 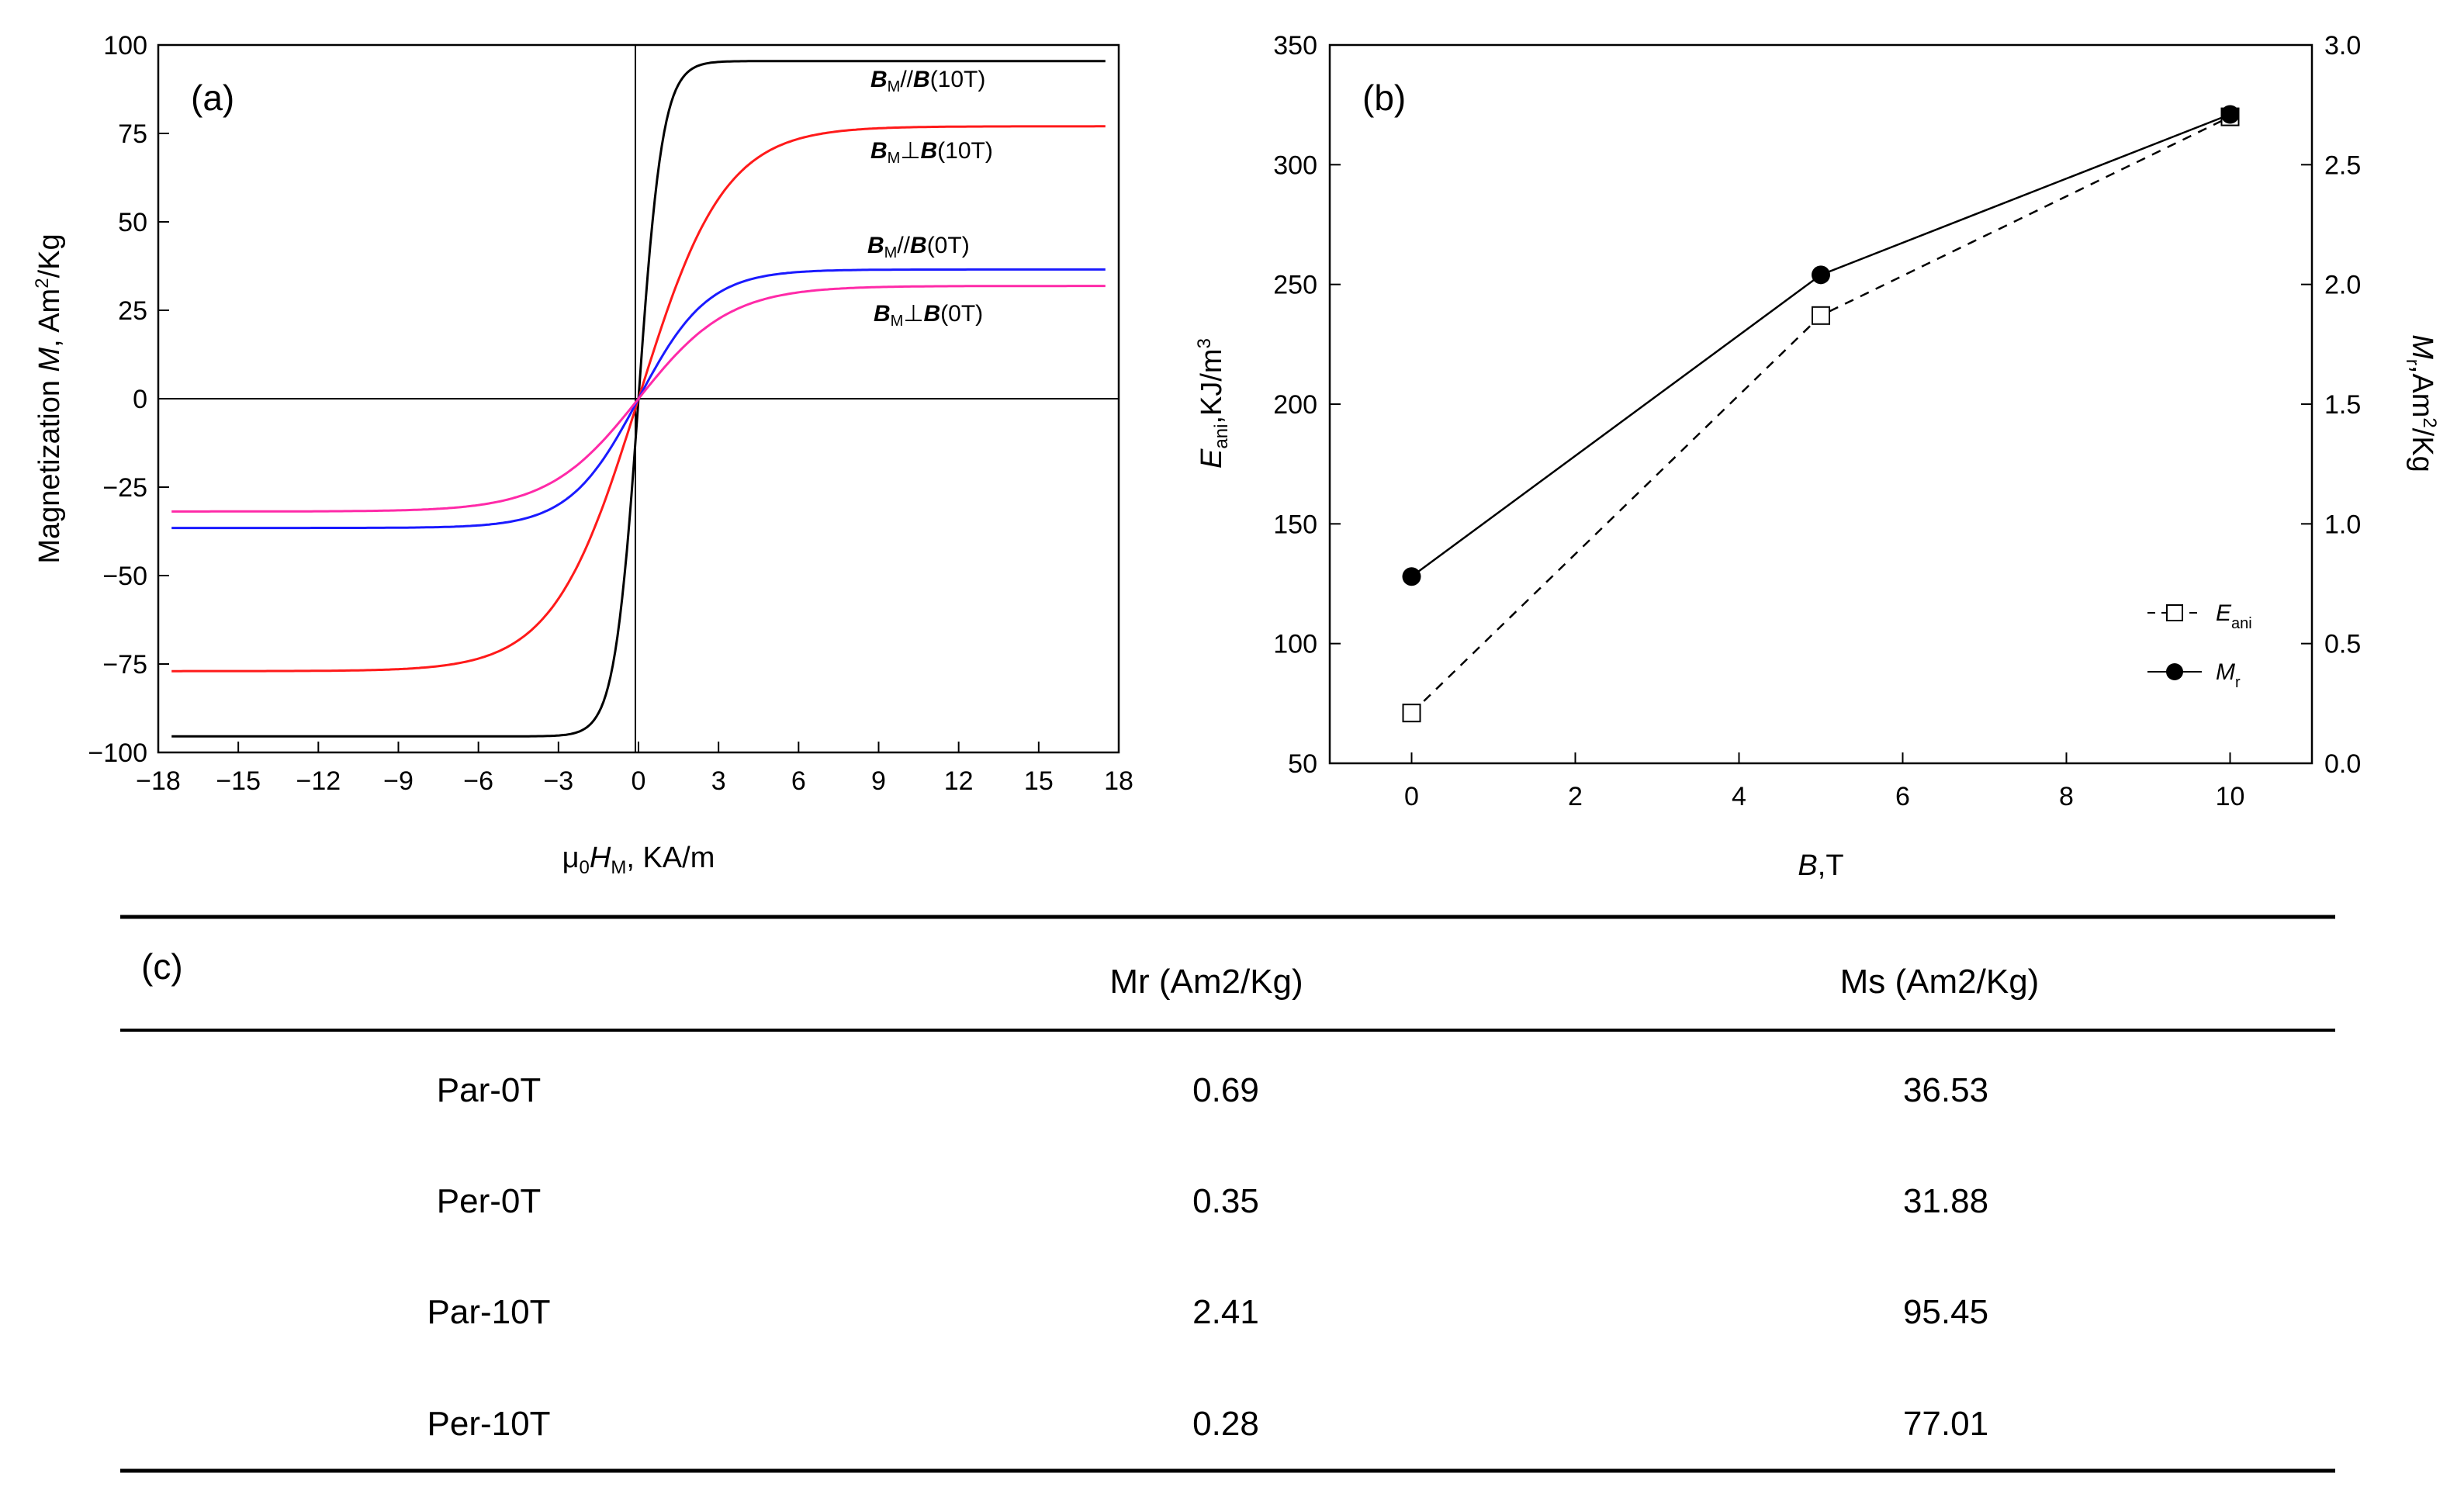 I want to click on chart-b-right-y-tick-label: 0.0, so click(x=2342, y=764).